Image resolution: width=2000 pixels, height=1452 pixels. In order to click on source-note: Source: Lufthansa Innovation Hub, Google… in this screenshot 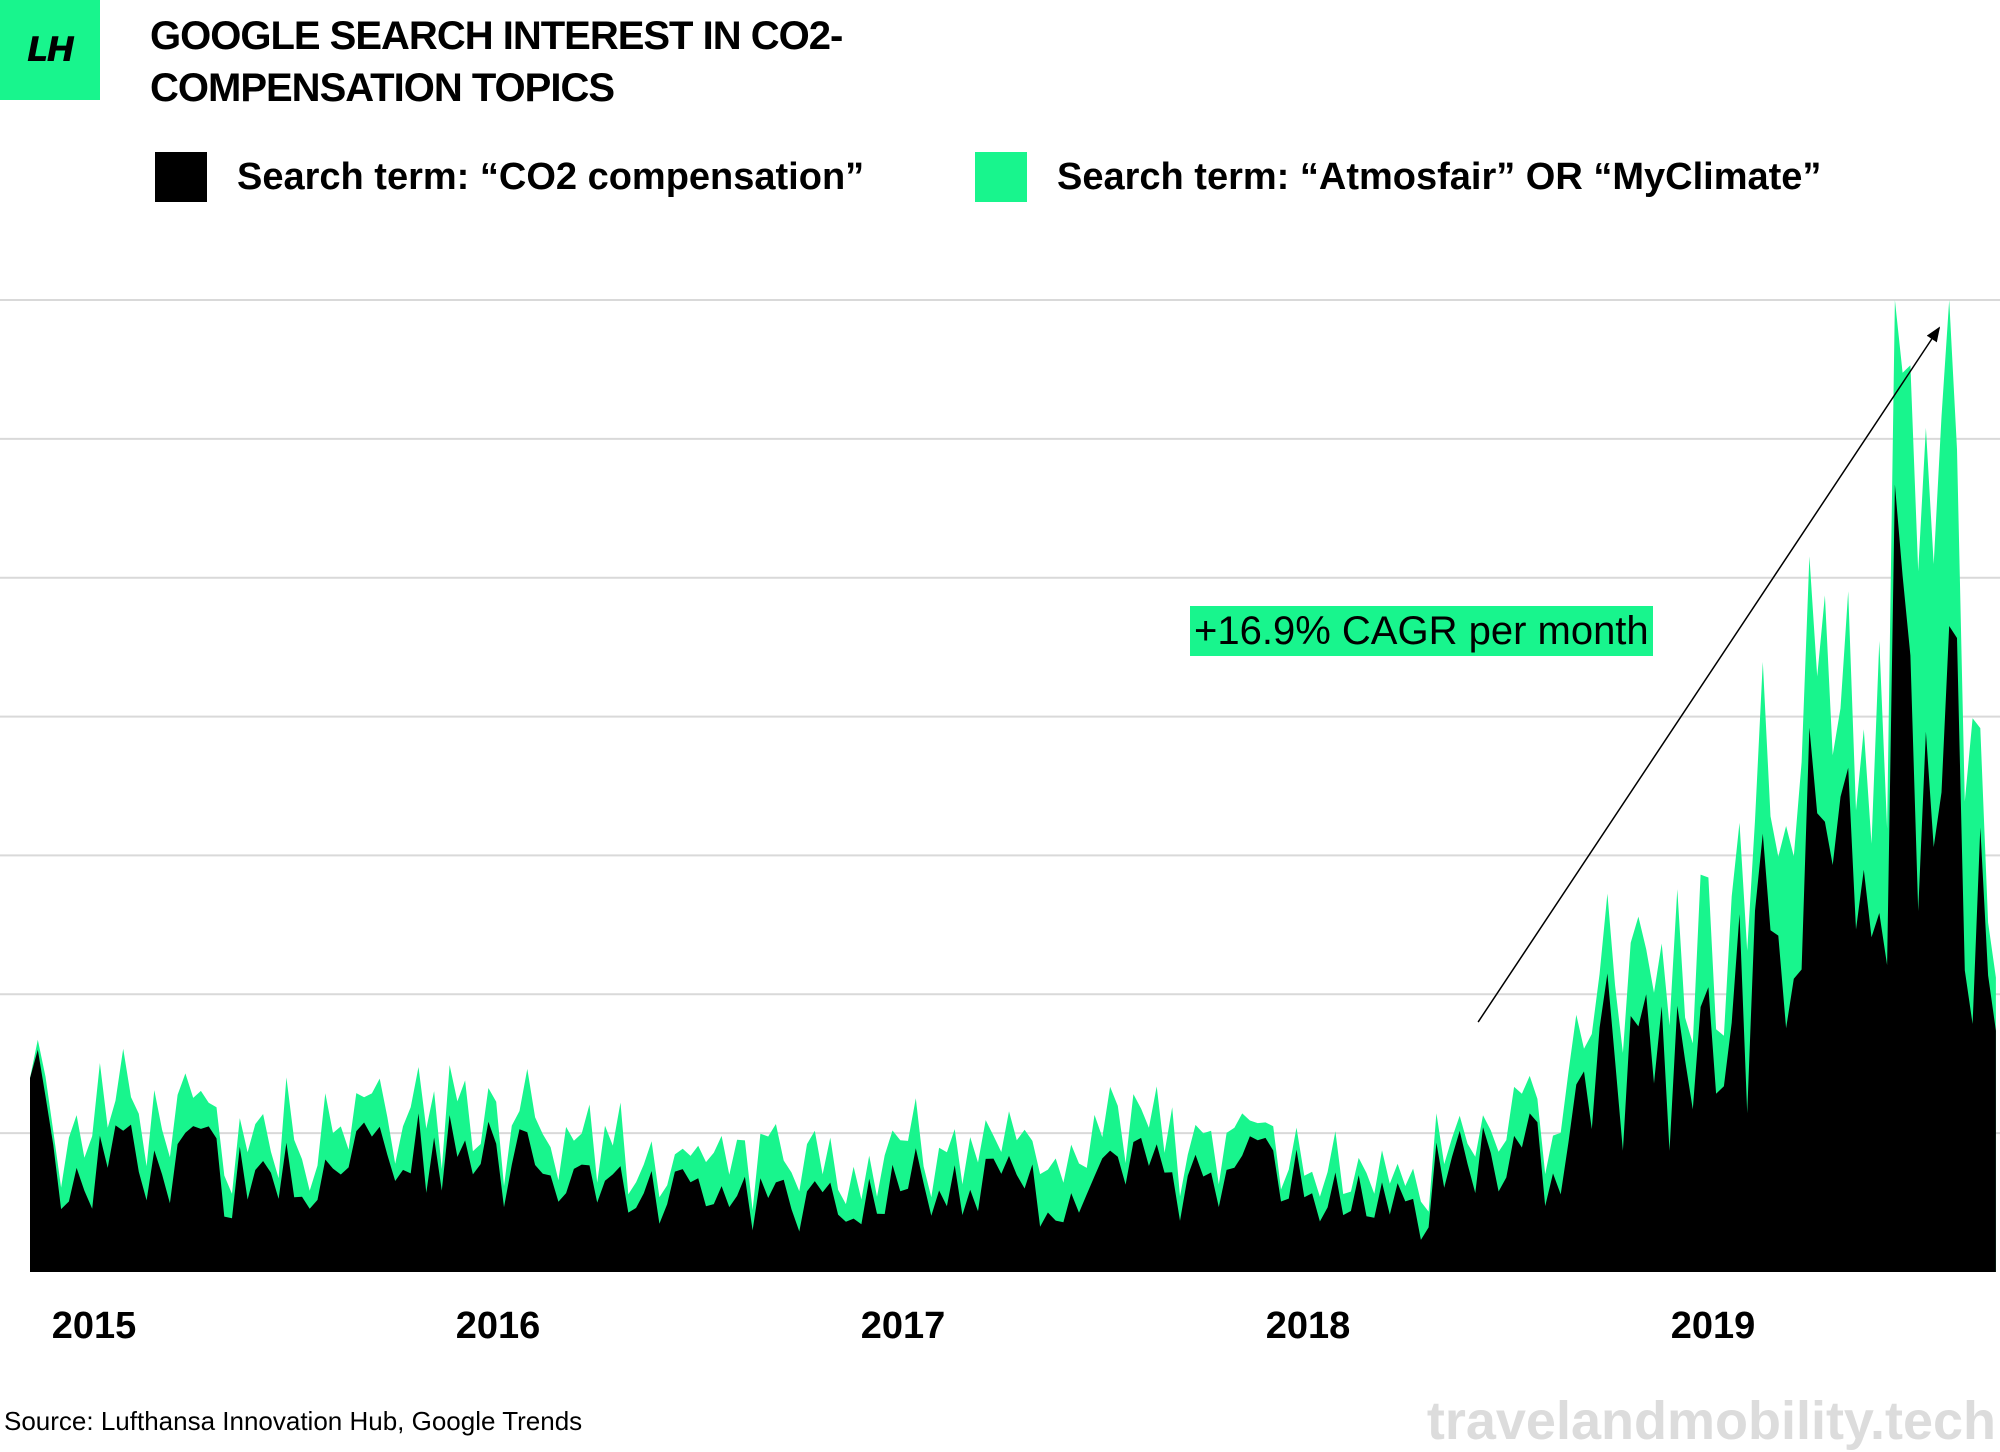, I will do `click(293, 1421)`.